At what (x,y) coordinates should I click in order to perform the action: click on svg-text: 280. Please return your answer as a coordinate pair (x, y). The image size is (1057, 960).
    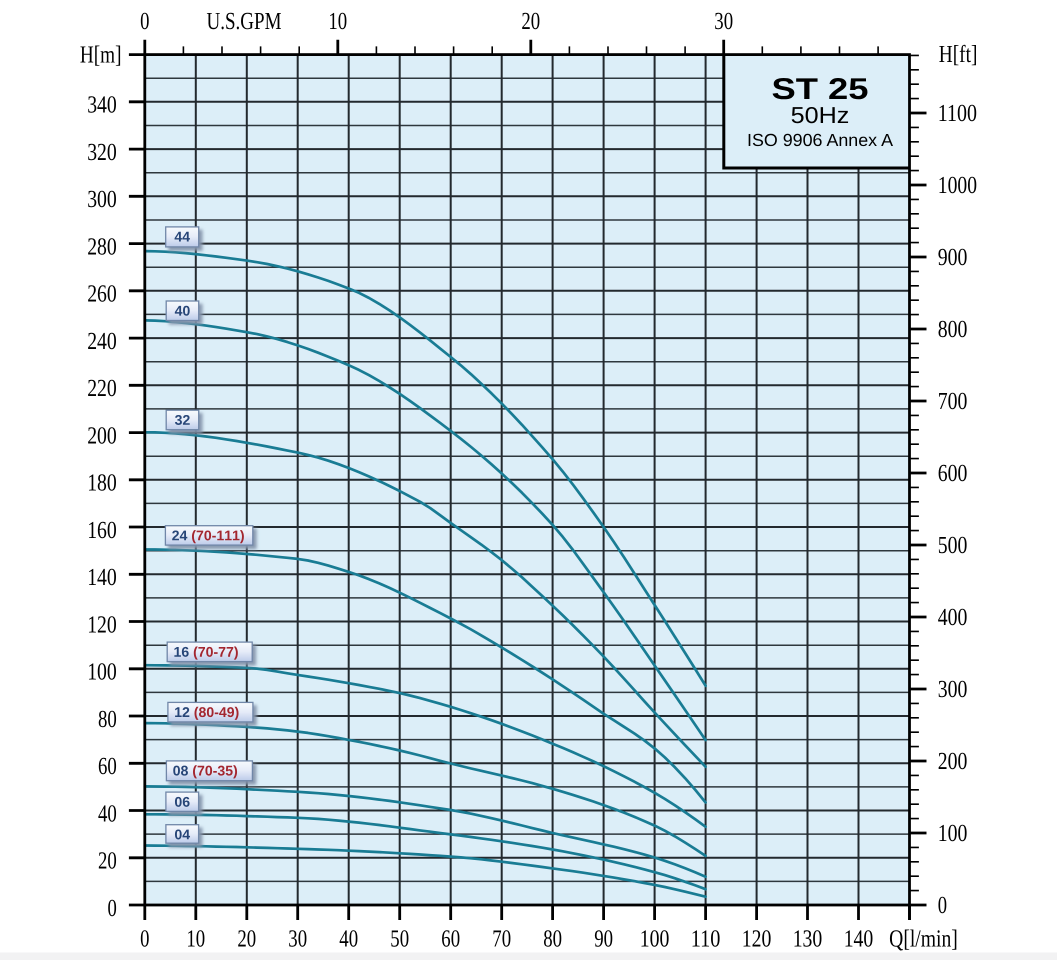
    Looking at the image, I should click on (102, 247).